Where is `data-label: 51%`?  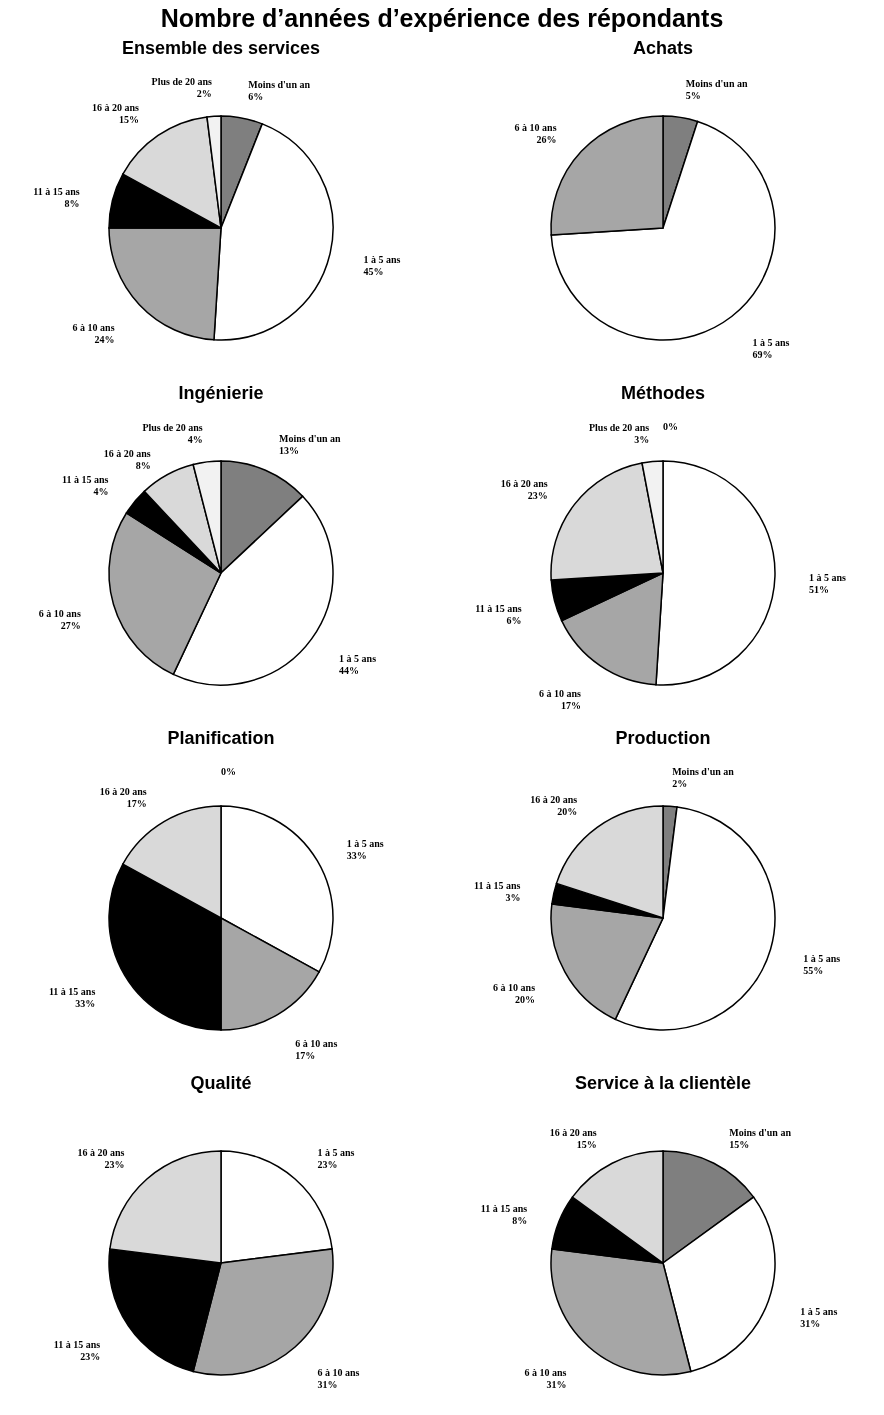
data-label: 51% is located at coordinates (818, 589).